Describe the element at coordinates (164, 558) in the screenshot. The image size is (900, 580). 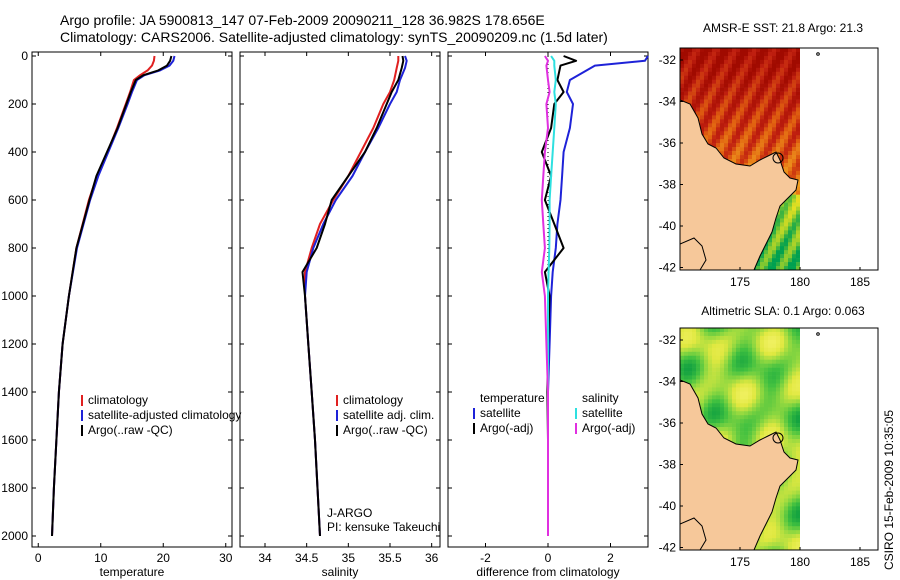
I see `x-tick-label: 20` at that location.